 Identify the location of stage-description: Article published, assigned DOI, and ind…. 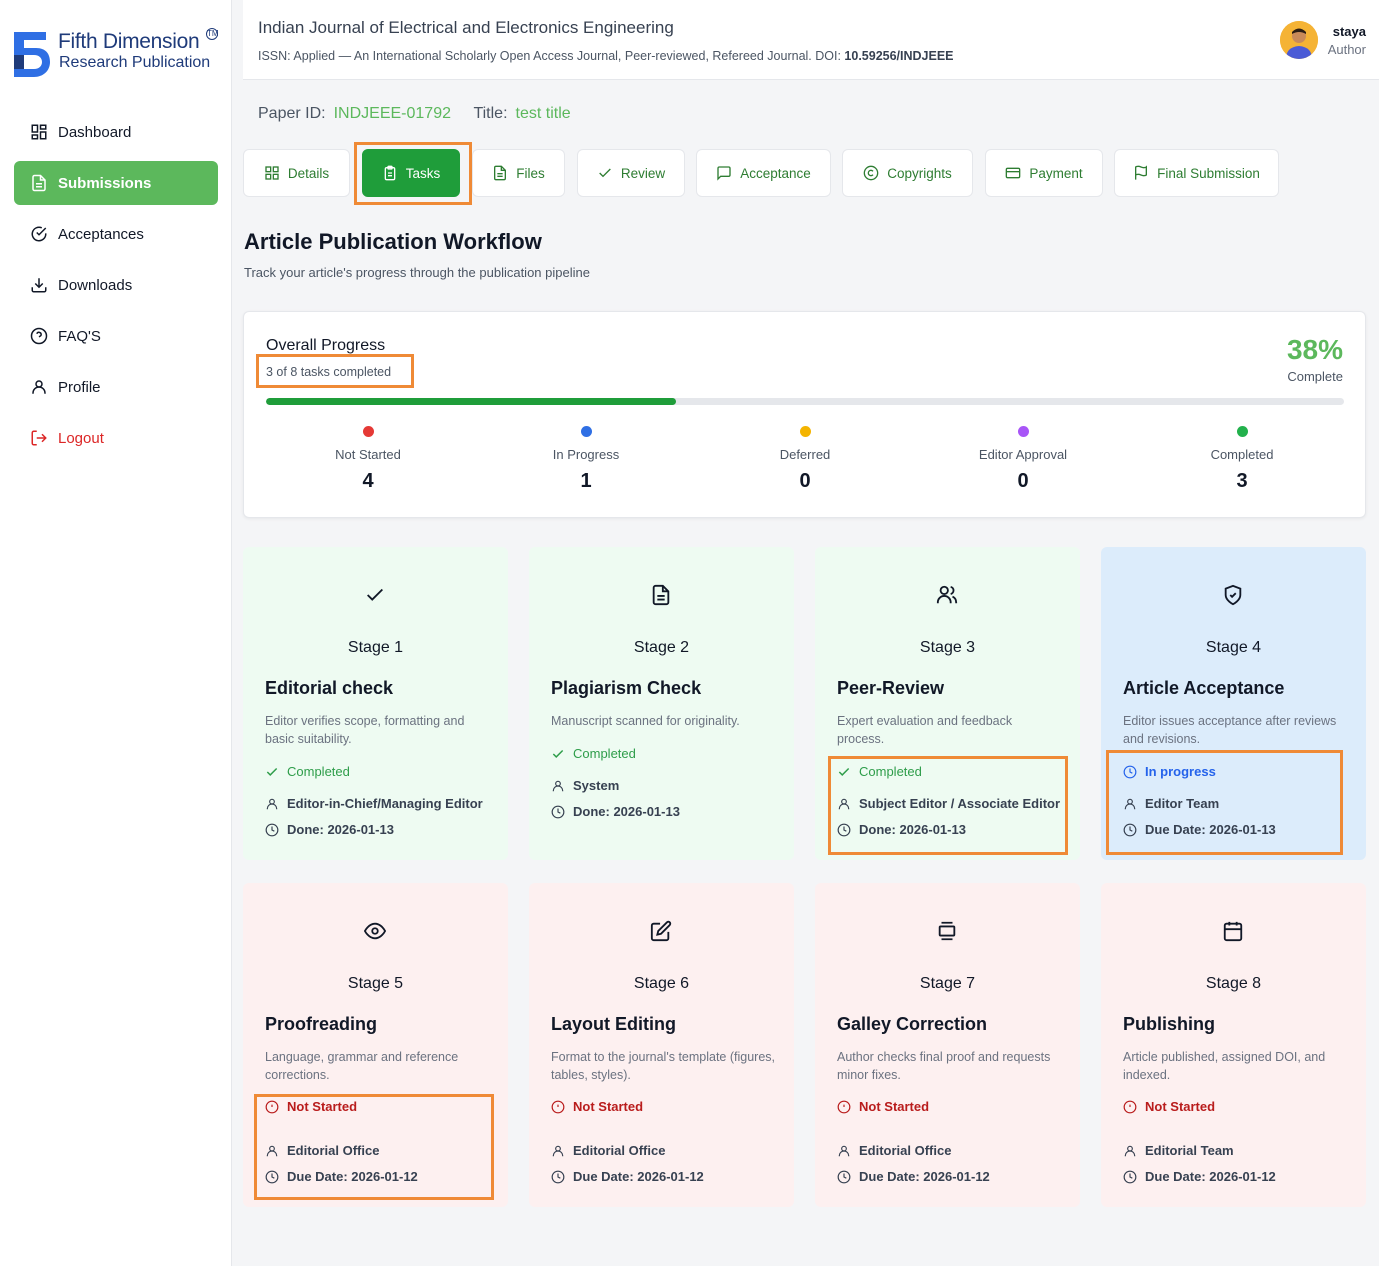
(1224, 1066).